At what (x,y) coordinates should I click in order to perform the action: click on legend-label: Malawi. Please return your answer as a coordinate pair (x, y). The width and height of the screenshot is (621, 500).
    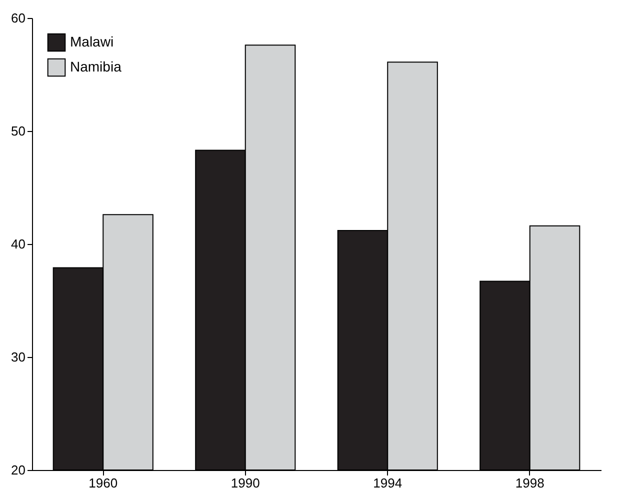
    Looking at the image, I should click on (92, 42).